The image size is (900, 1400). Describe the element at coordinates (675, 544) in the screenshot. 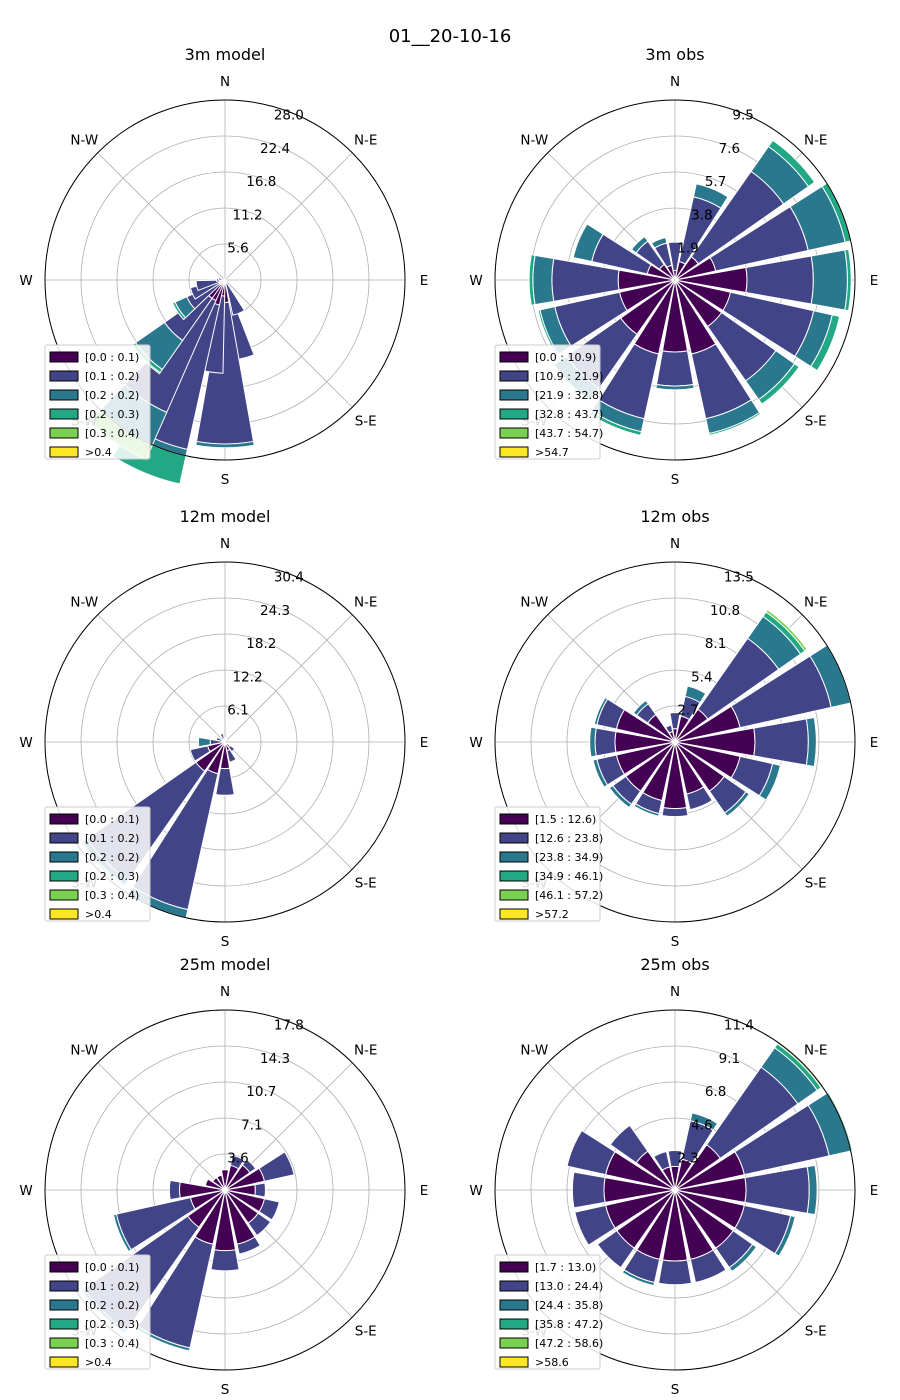

I see `direction-label: N` at that location.